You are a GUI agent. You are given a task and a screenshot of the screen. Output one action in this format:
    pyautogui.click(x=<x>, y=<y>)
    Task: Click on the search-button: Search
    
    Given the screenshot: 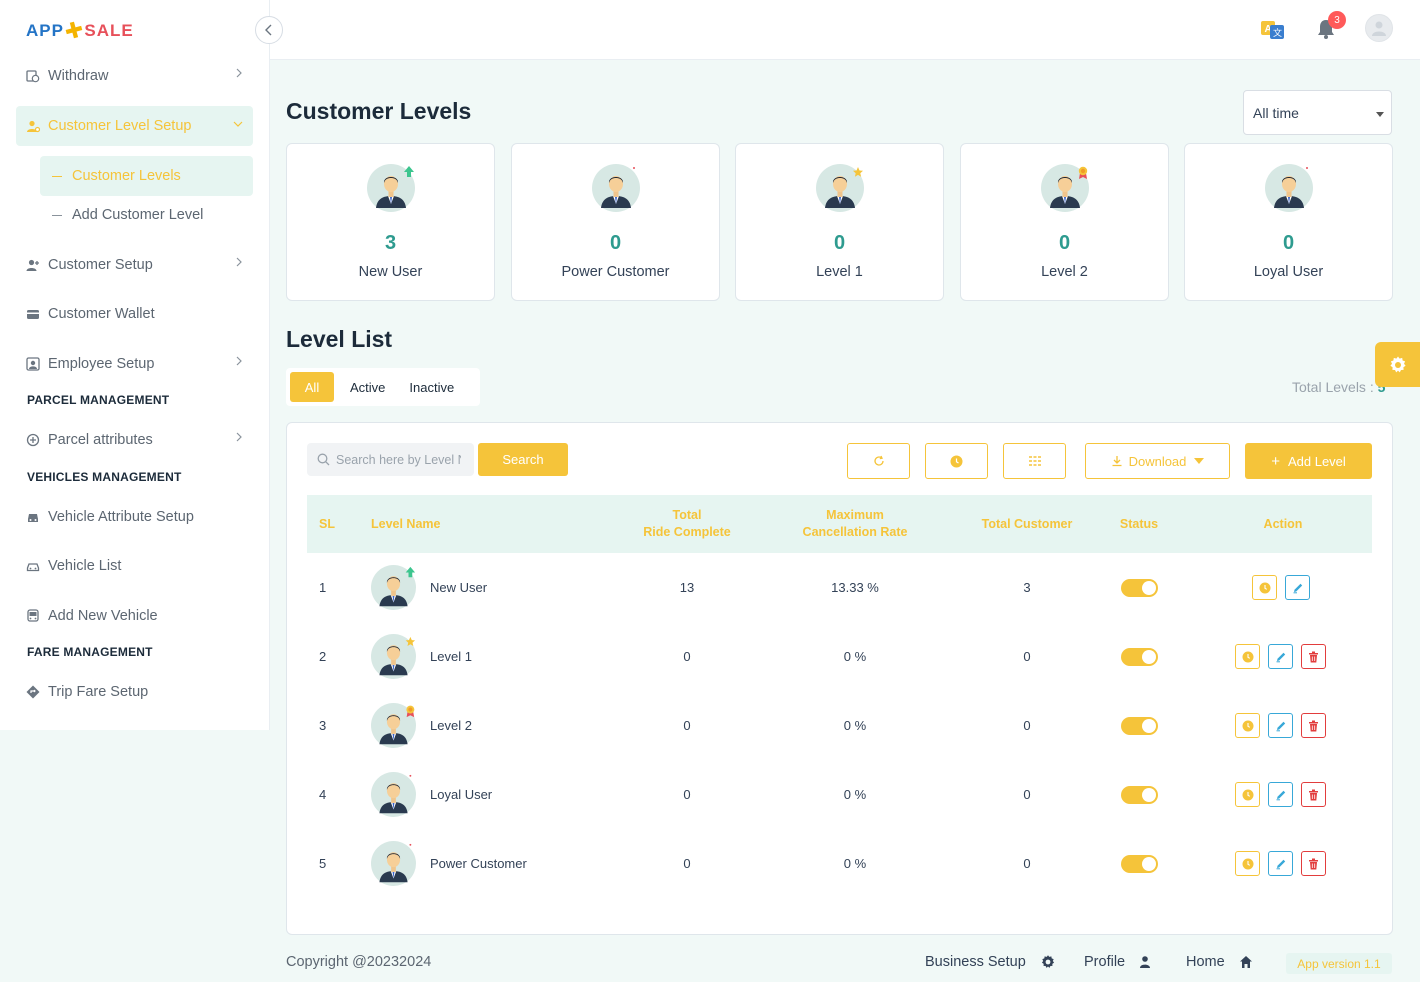 What is the action you would take?
    pyautogui.click(x=523, y=459)
    